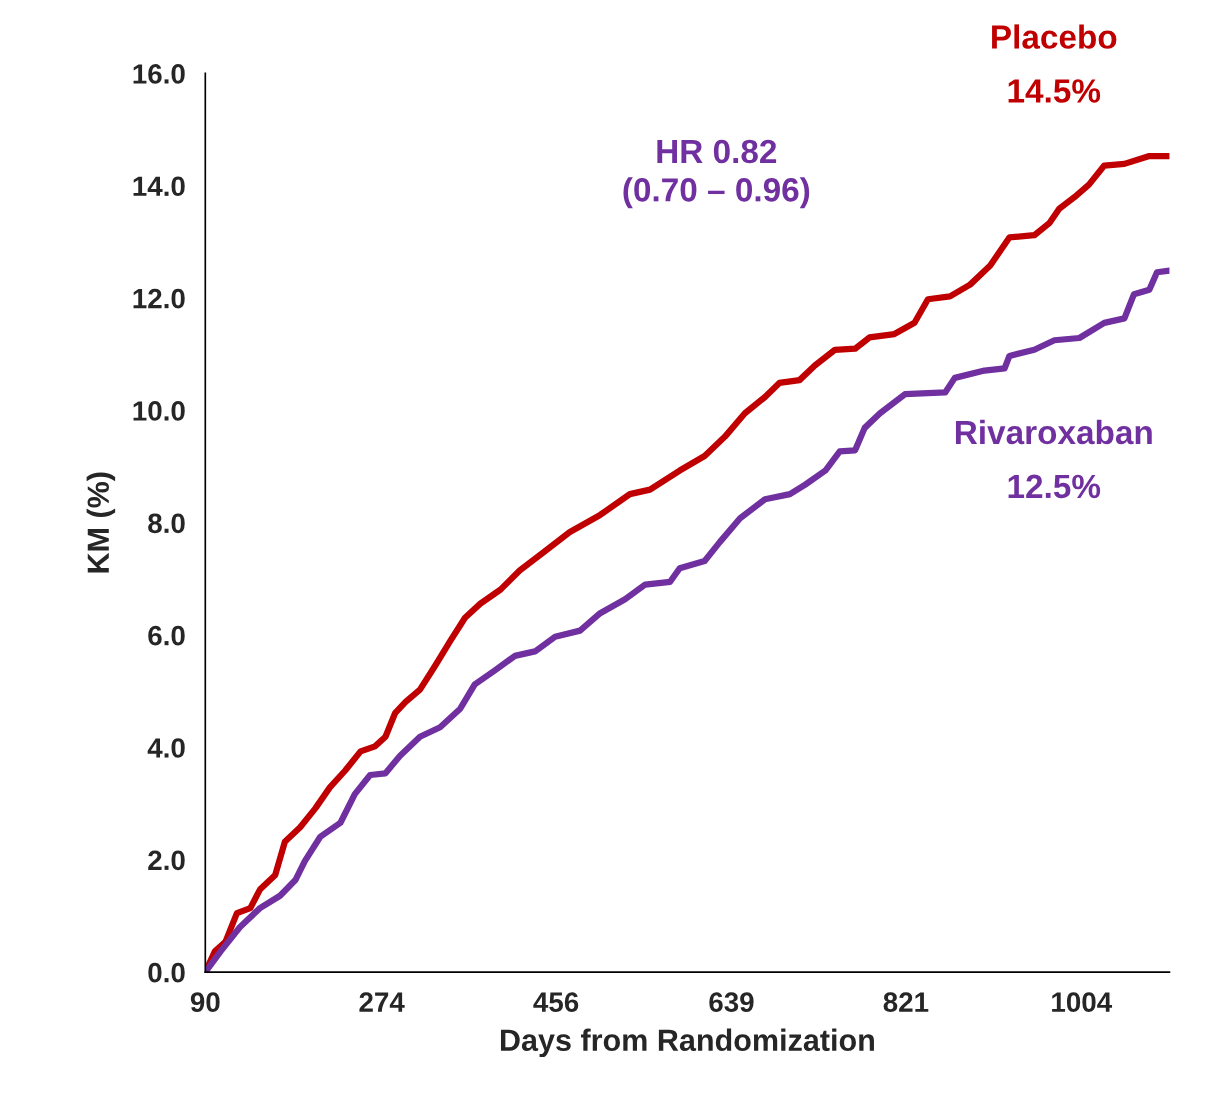  I want to click on x-tick-label: 456, so click(556, 1002).